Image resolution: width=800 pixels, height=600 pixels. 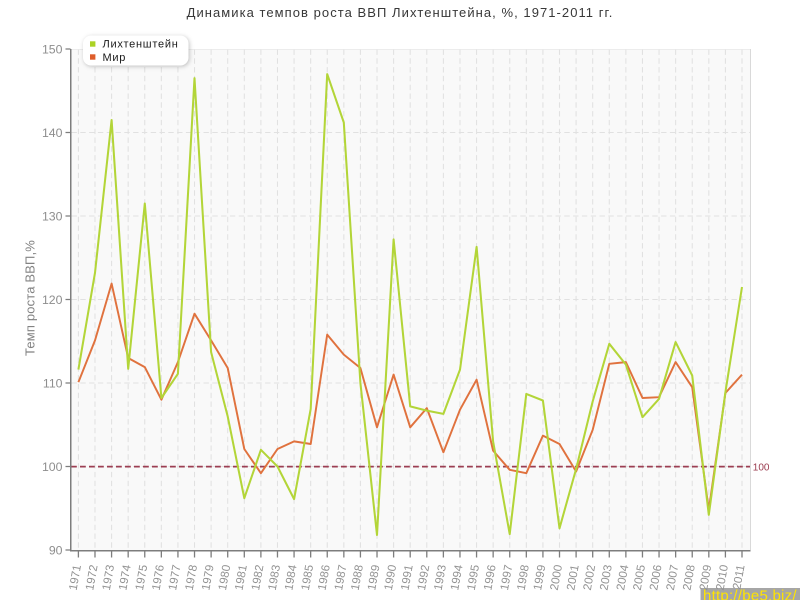 What do you see at coordinates (52, 133) in the screenshot?
I see `svg-text: 140` at bounding box center [52, 133].